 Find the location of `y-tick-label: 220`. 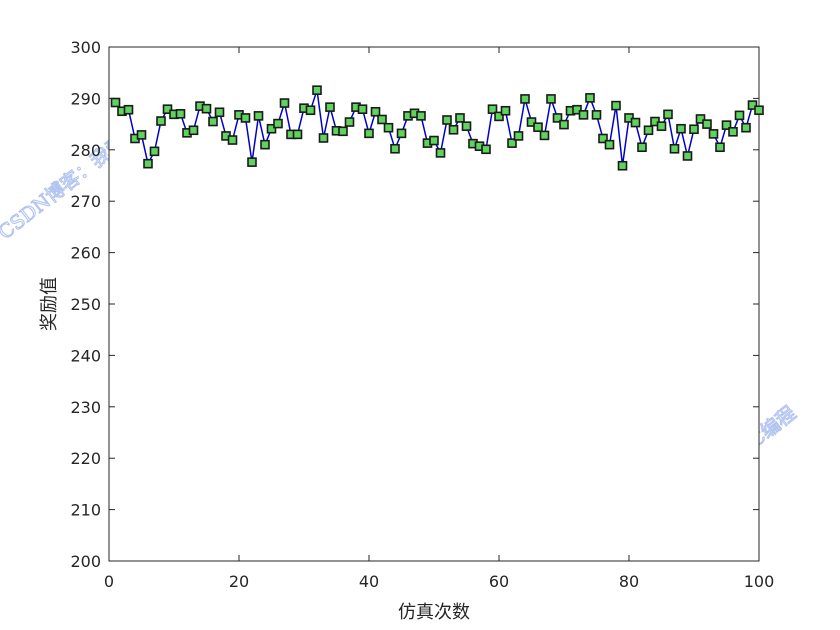

y-tick-label: 220 is located at coordinates (85, 458).